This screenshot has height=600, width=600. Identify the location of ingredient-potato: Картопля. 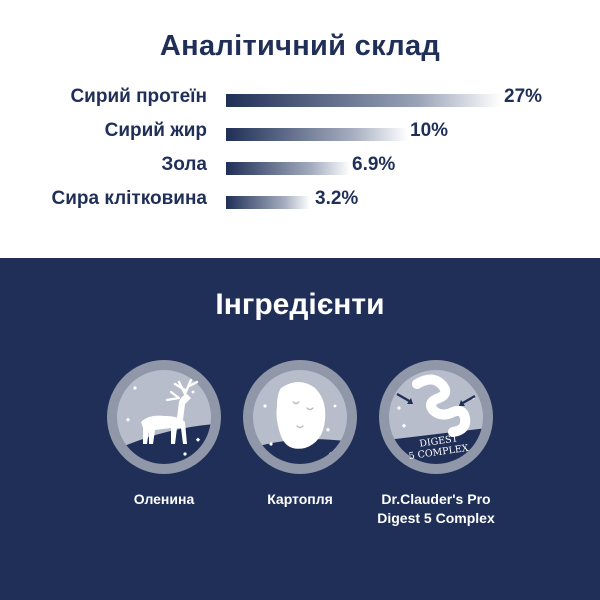
(300, 433).